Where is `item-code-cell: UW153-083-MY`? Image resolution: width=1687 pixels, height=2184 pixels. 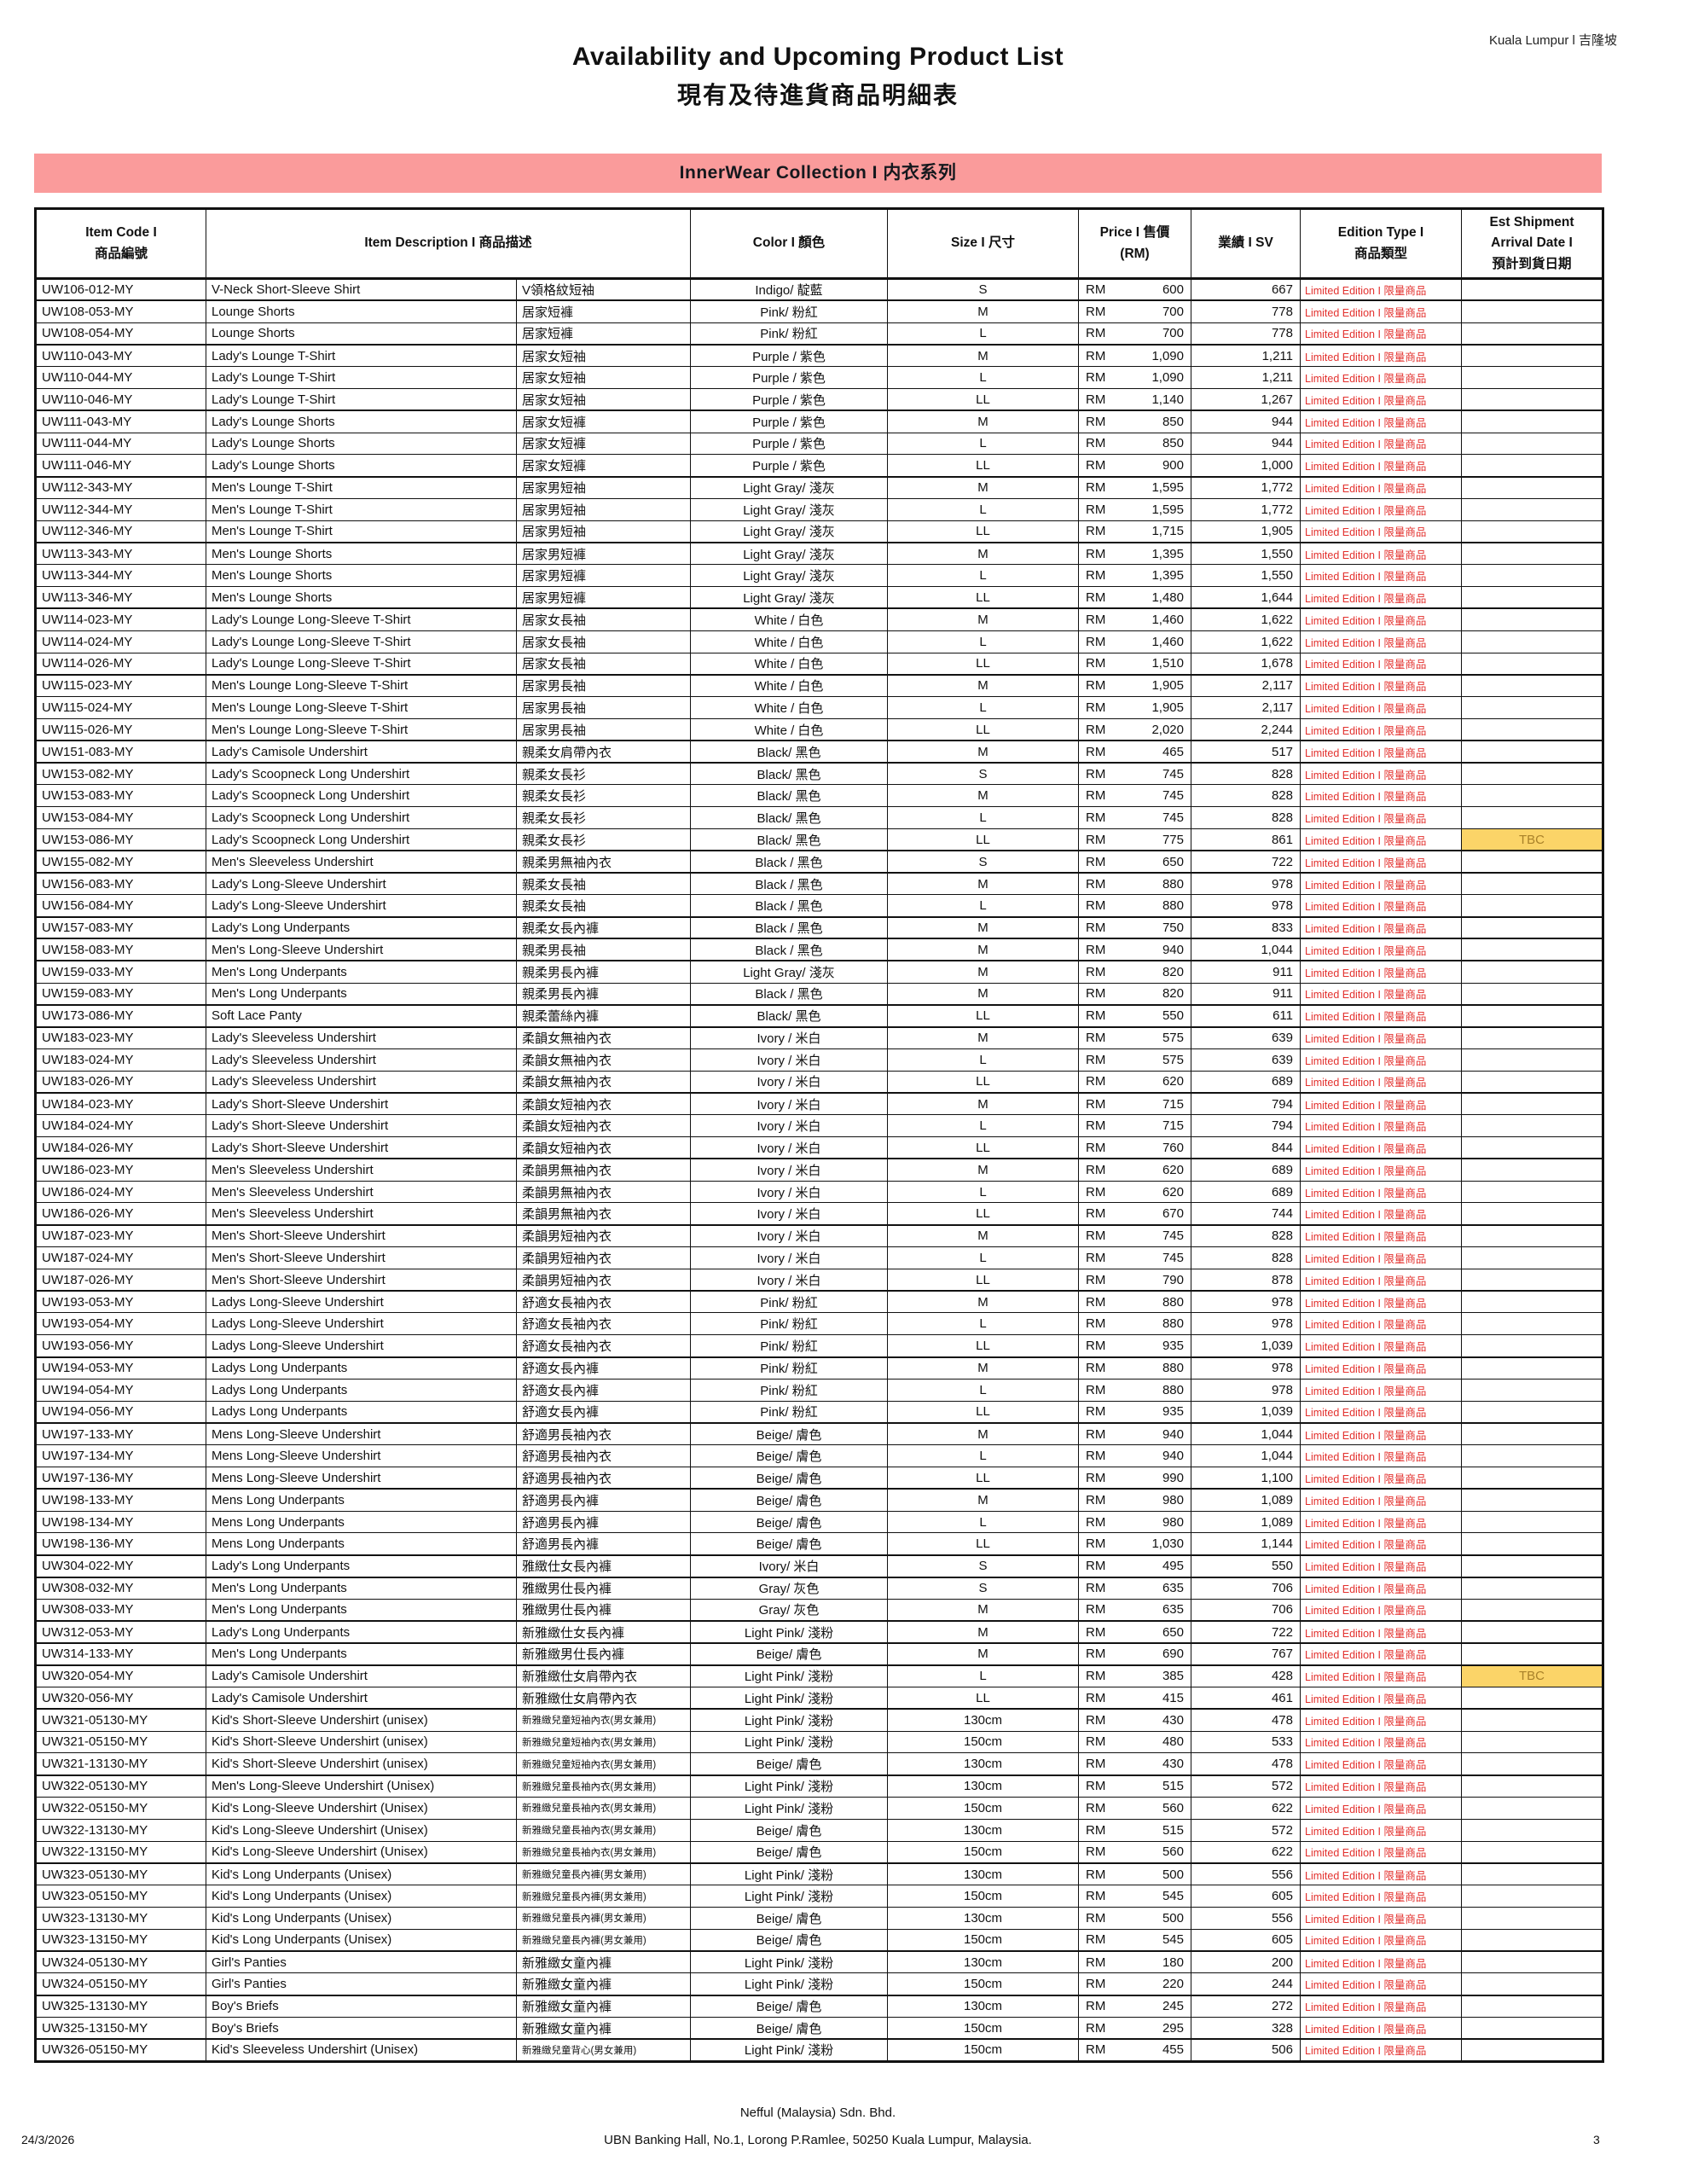 item-code-cell: UW153-083-MY is located at coordinates (121, 796).